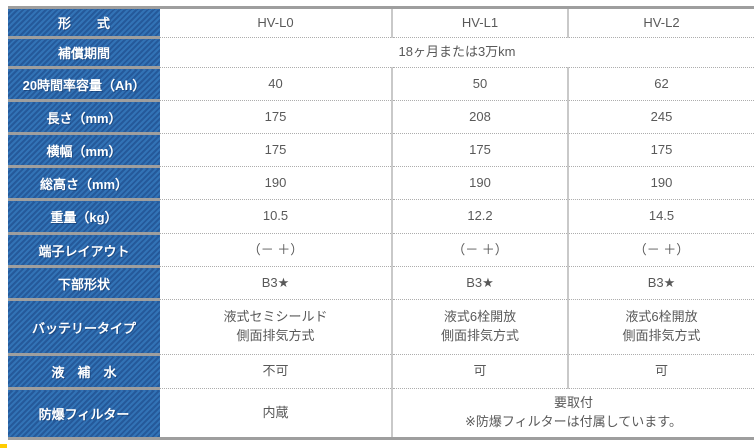 The height and width of the screenshot is (448, 754). What do you see at coordinates (84, 414) in the screenshot?
I see `row-label-filter: 防爆フィルター` at bounding box center [84, 414].